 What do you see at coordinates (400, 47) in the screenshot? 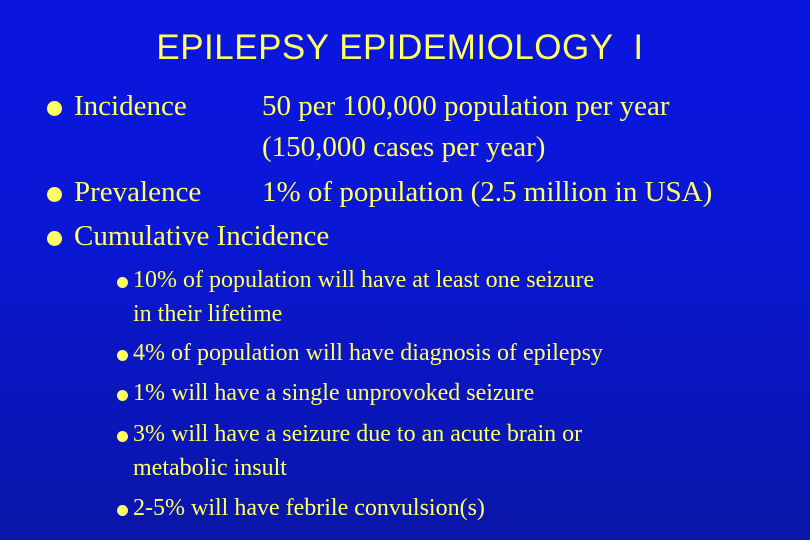
I see `slide-title: EPILEPSY EPIDEMIOLOGY I` at bounding box center [400, 47].